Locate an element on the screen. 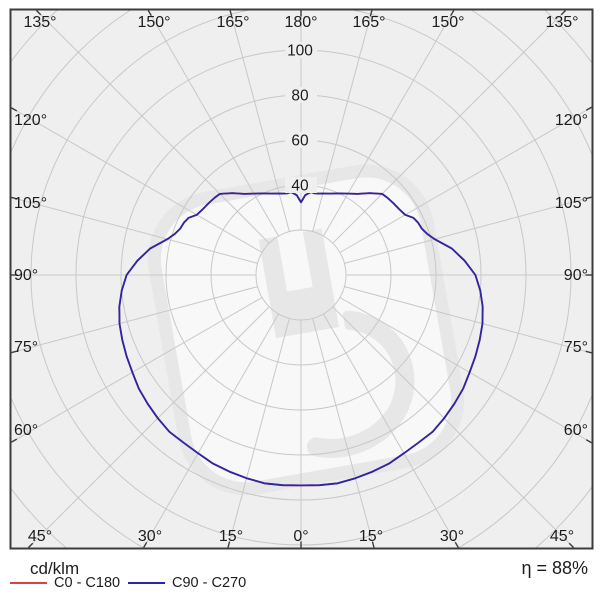 The image size is (600, 600). radial-tick-label: 40 is located at coordinates (300, 186).